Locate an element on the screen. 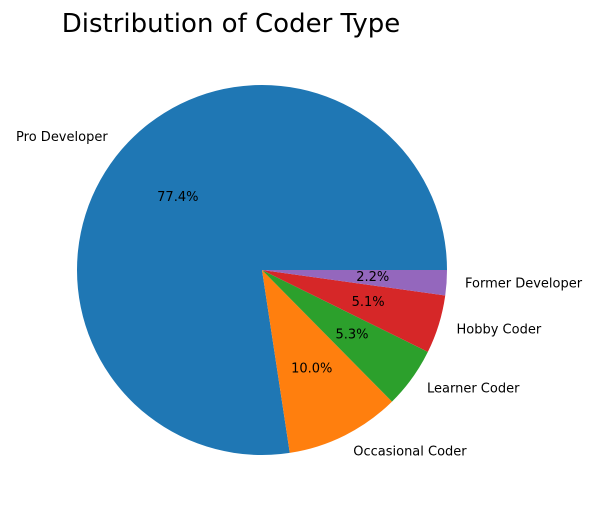 Image resolution: width=600 pixels, height=512 pixels. pie-slice-learner-coder is located at coordinates (345, 336).